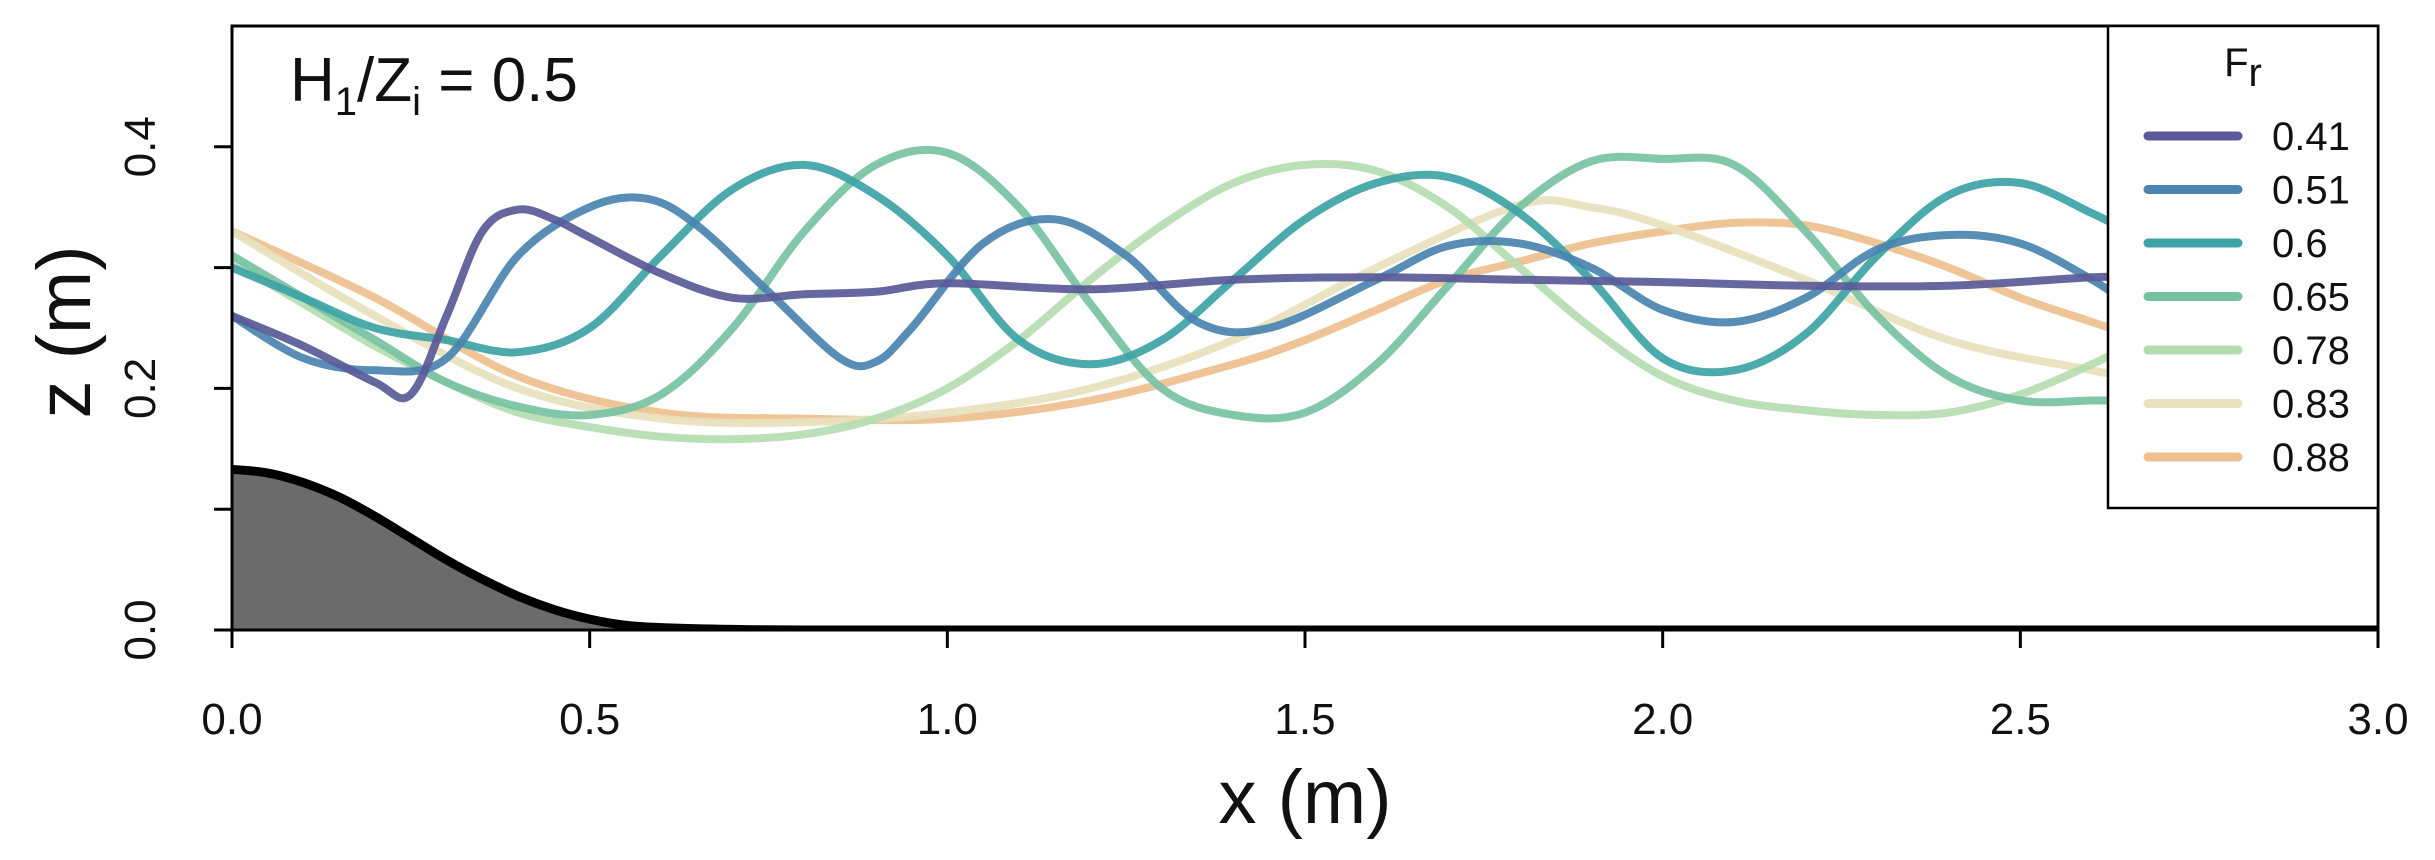  What do you see at coordinates (1304, 719) in the screenshot?
I see `x-tick-label: 1.5` at bounding box center [1304, 719].